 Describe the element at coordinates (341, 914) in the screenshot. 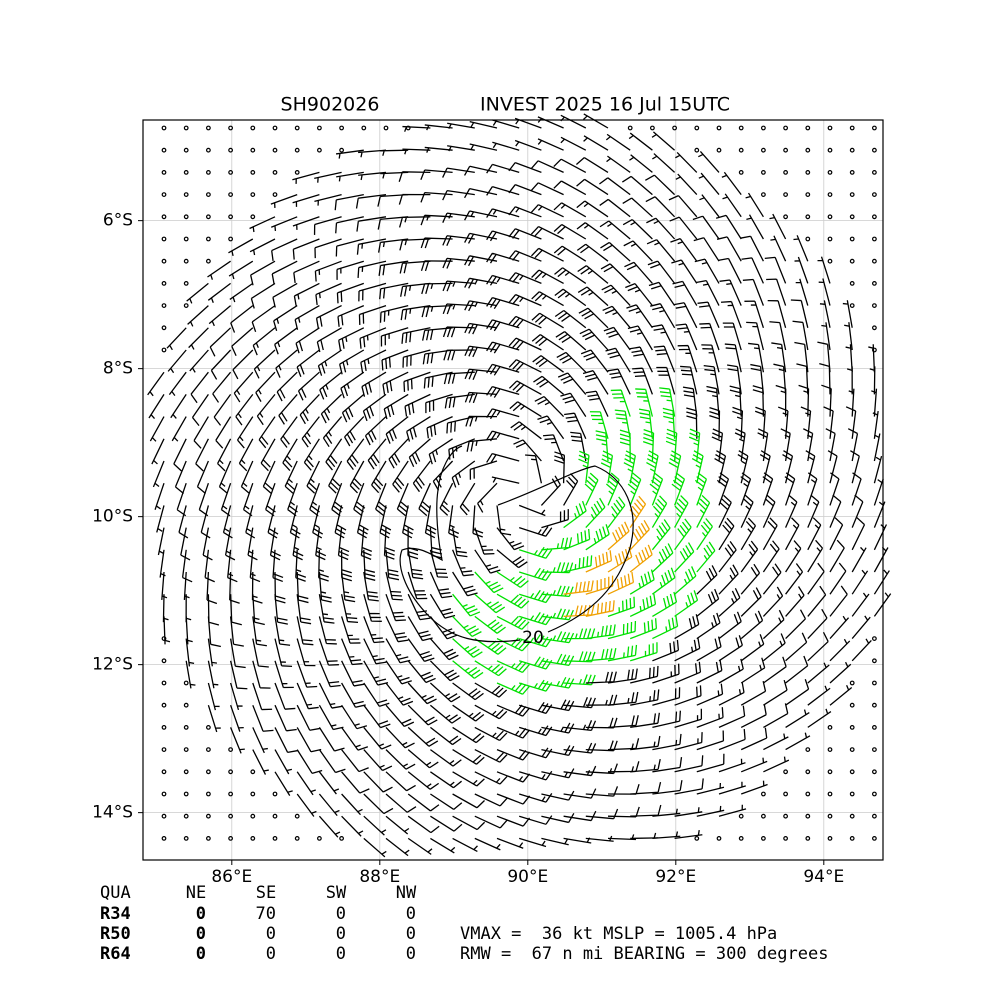

I see `table-cell: 0` at that location.